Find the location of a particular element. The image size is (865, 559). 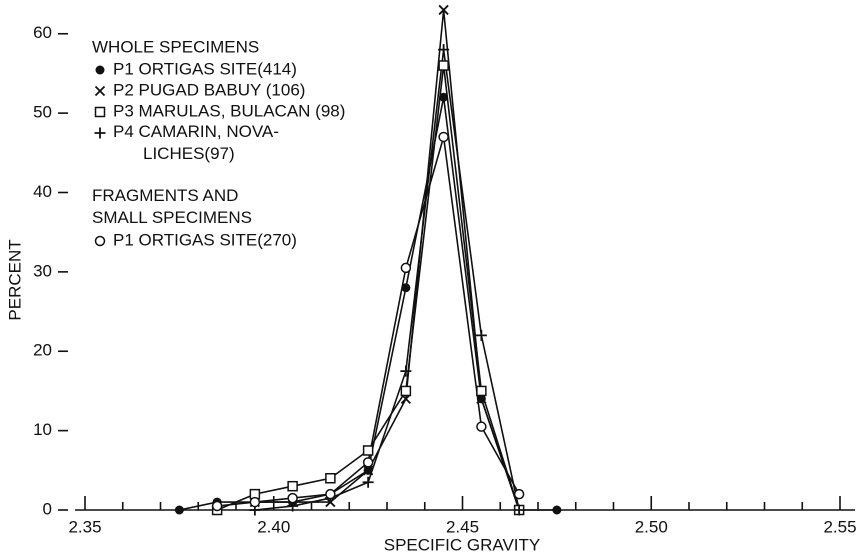

y-tick-label: 20 is located at coordinates (42, 350).